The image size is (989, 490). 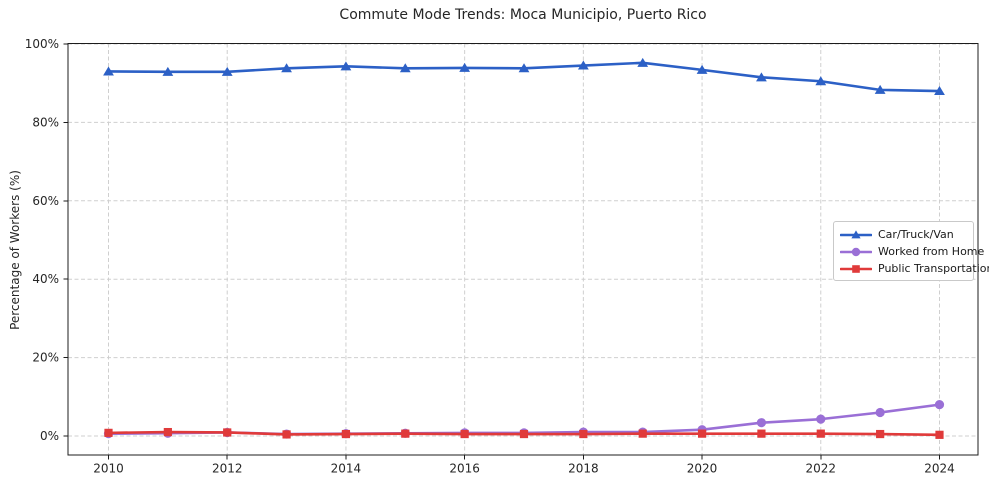 I want to click on y-tick-label: 100%, so click(x=42, y=44).